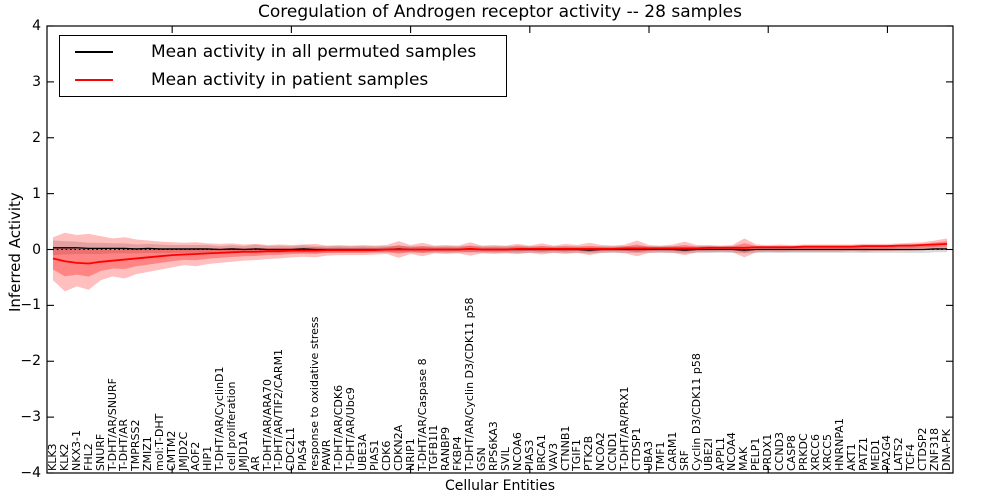  Describe the element at coordinates (30, 417) in the screenshot. I see `y-tick-label: −3` at that location.